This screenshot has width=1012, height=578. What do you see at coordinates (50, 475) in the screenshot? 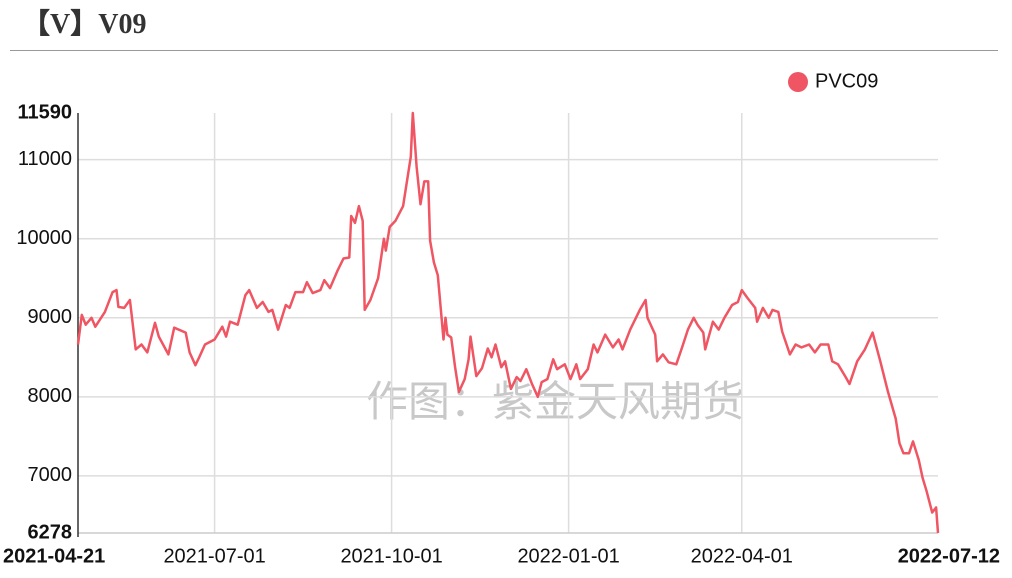
I see `y-tick-label: 7000` at bounding box center [50, 475].